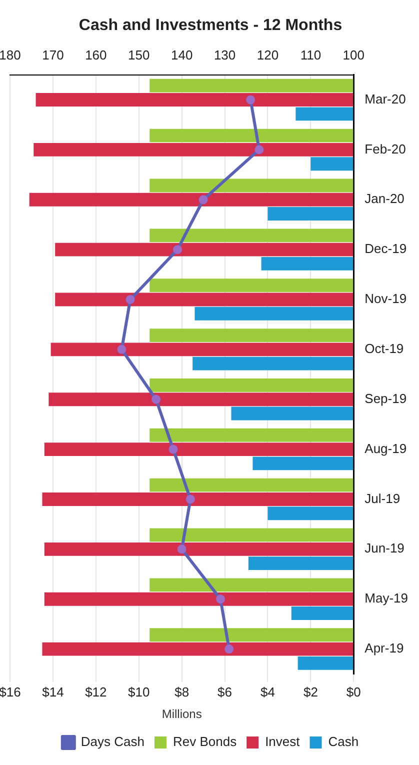 The height and width of the screenshot is (765, 419). I want to click on y-tick-label: Oct-19, so click(384, 348).